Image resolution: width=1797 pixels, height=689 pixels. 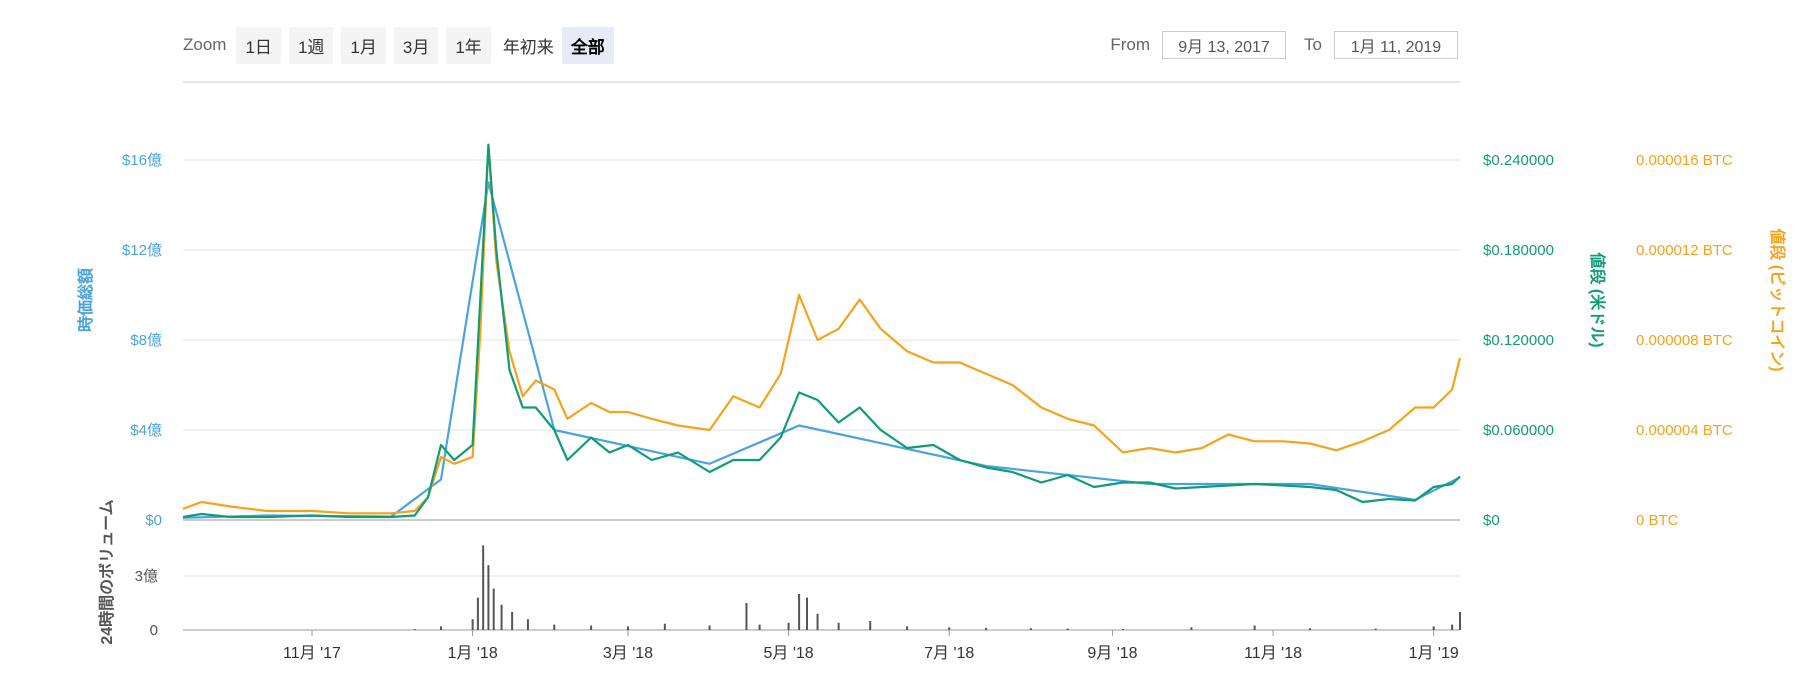 I want to click on volume-tick-label: 0, so click(x=154, y=630).